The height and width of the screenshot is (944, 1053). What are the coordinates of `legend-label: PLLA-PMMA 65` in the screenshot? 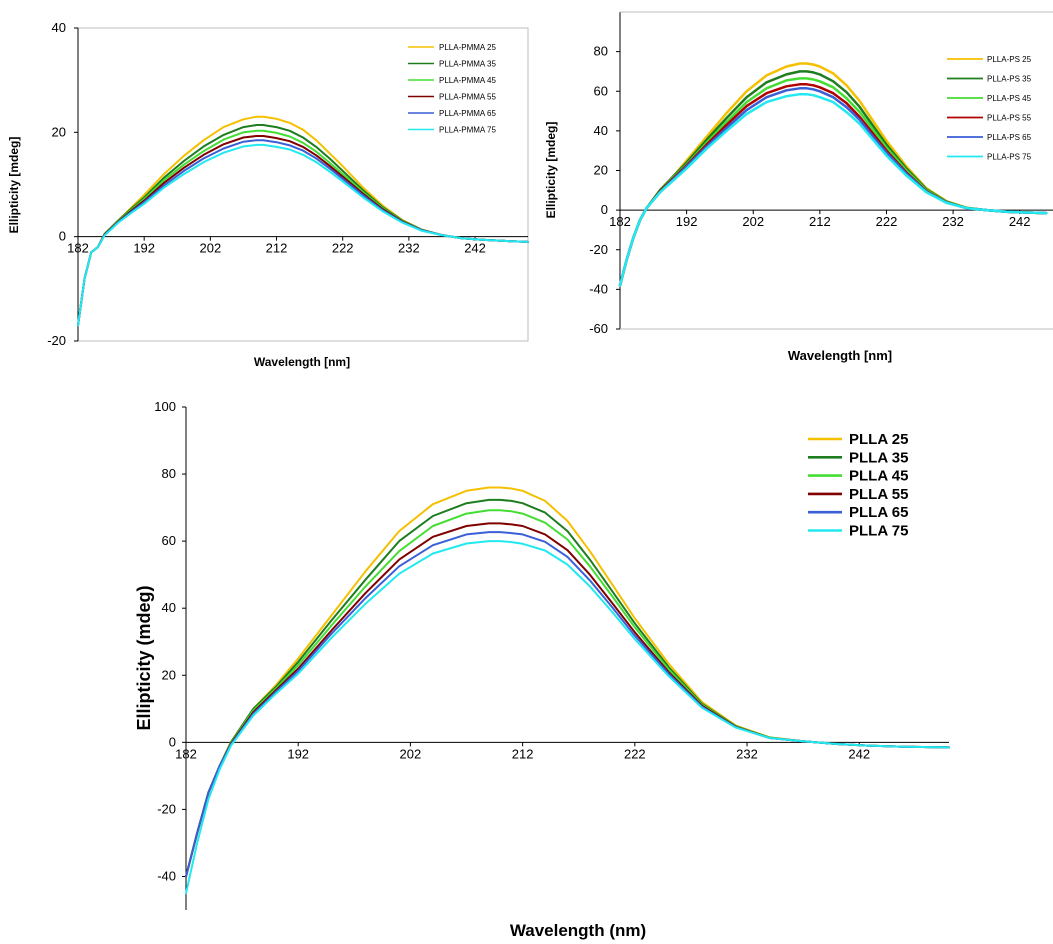 It's located at (467, 113).